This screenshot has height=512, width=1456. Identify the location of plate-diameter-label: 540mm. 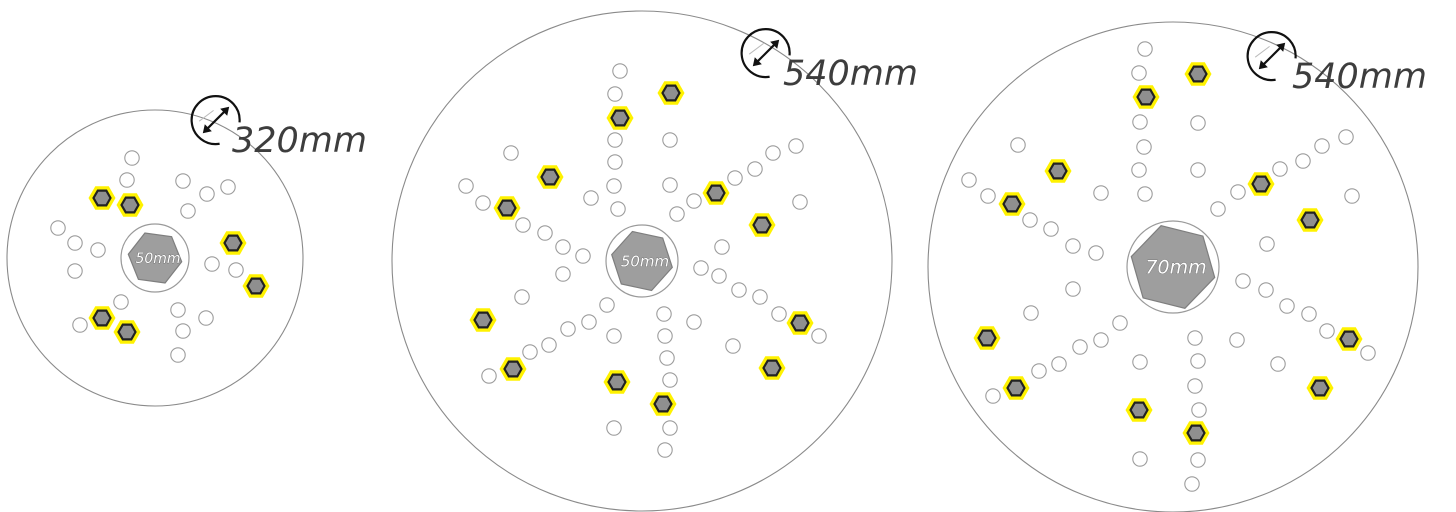
(1359, 77).